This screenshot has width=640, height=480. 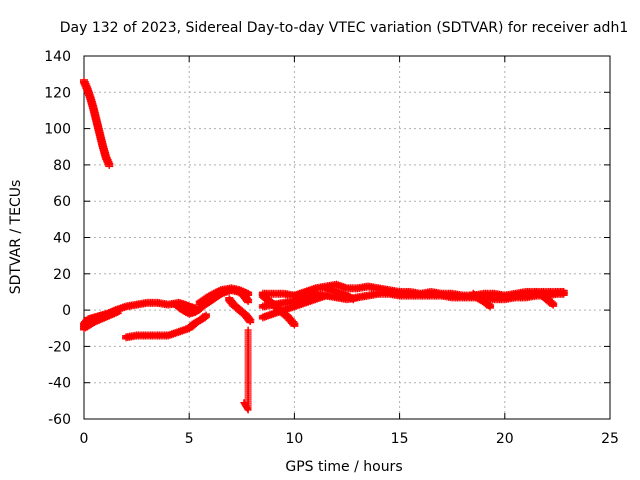 What do you see at coordinates (59, 384) in the screenshot?
I see `y-tick-label: -40` at bounding box center [59, 384].